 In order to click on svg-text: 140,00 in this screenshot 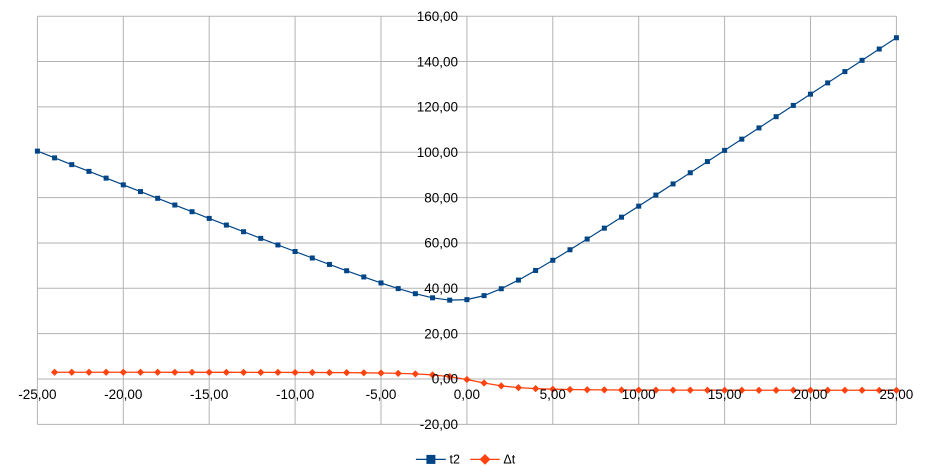, I will do `click(437, 61)`.